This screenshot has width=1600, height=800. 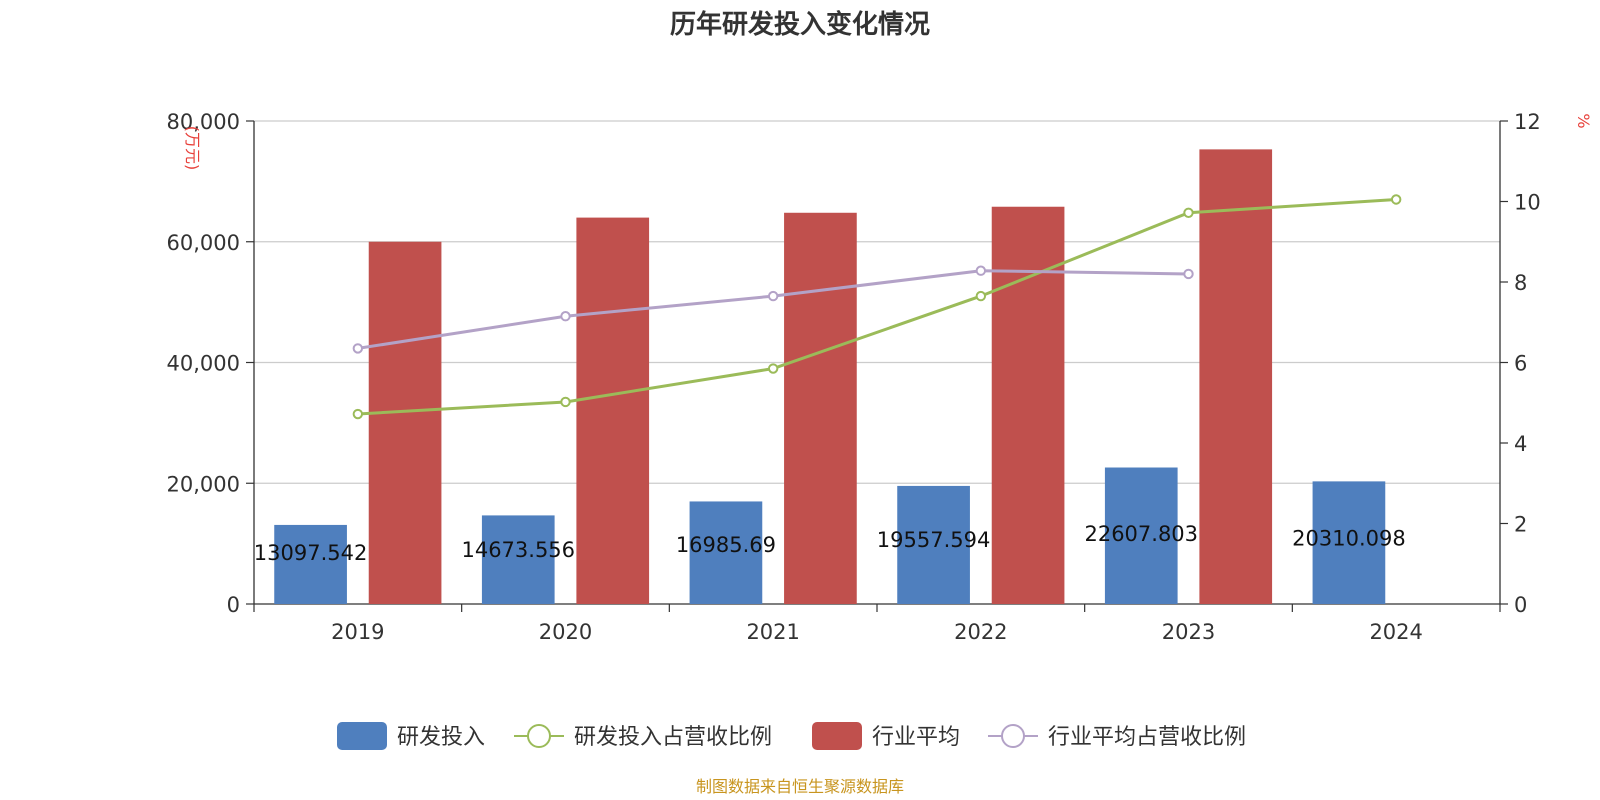 I want to click on left-axis-tick-label: 0, so click(x=233, y=605).